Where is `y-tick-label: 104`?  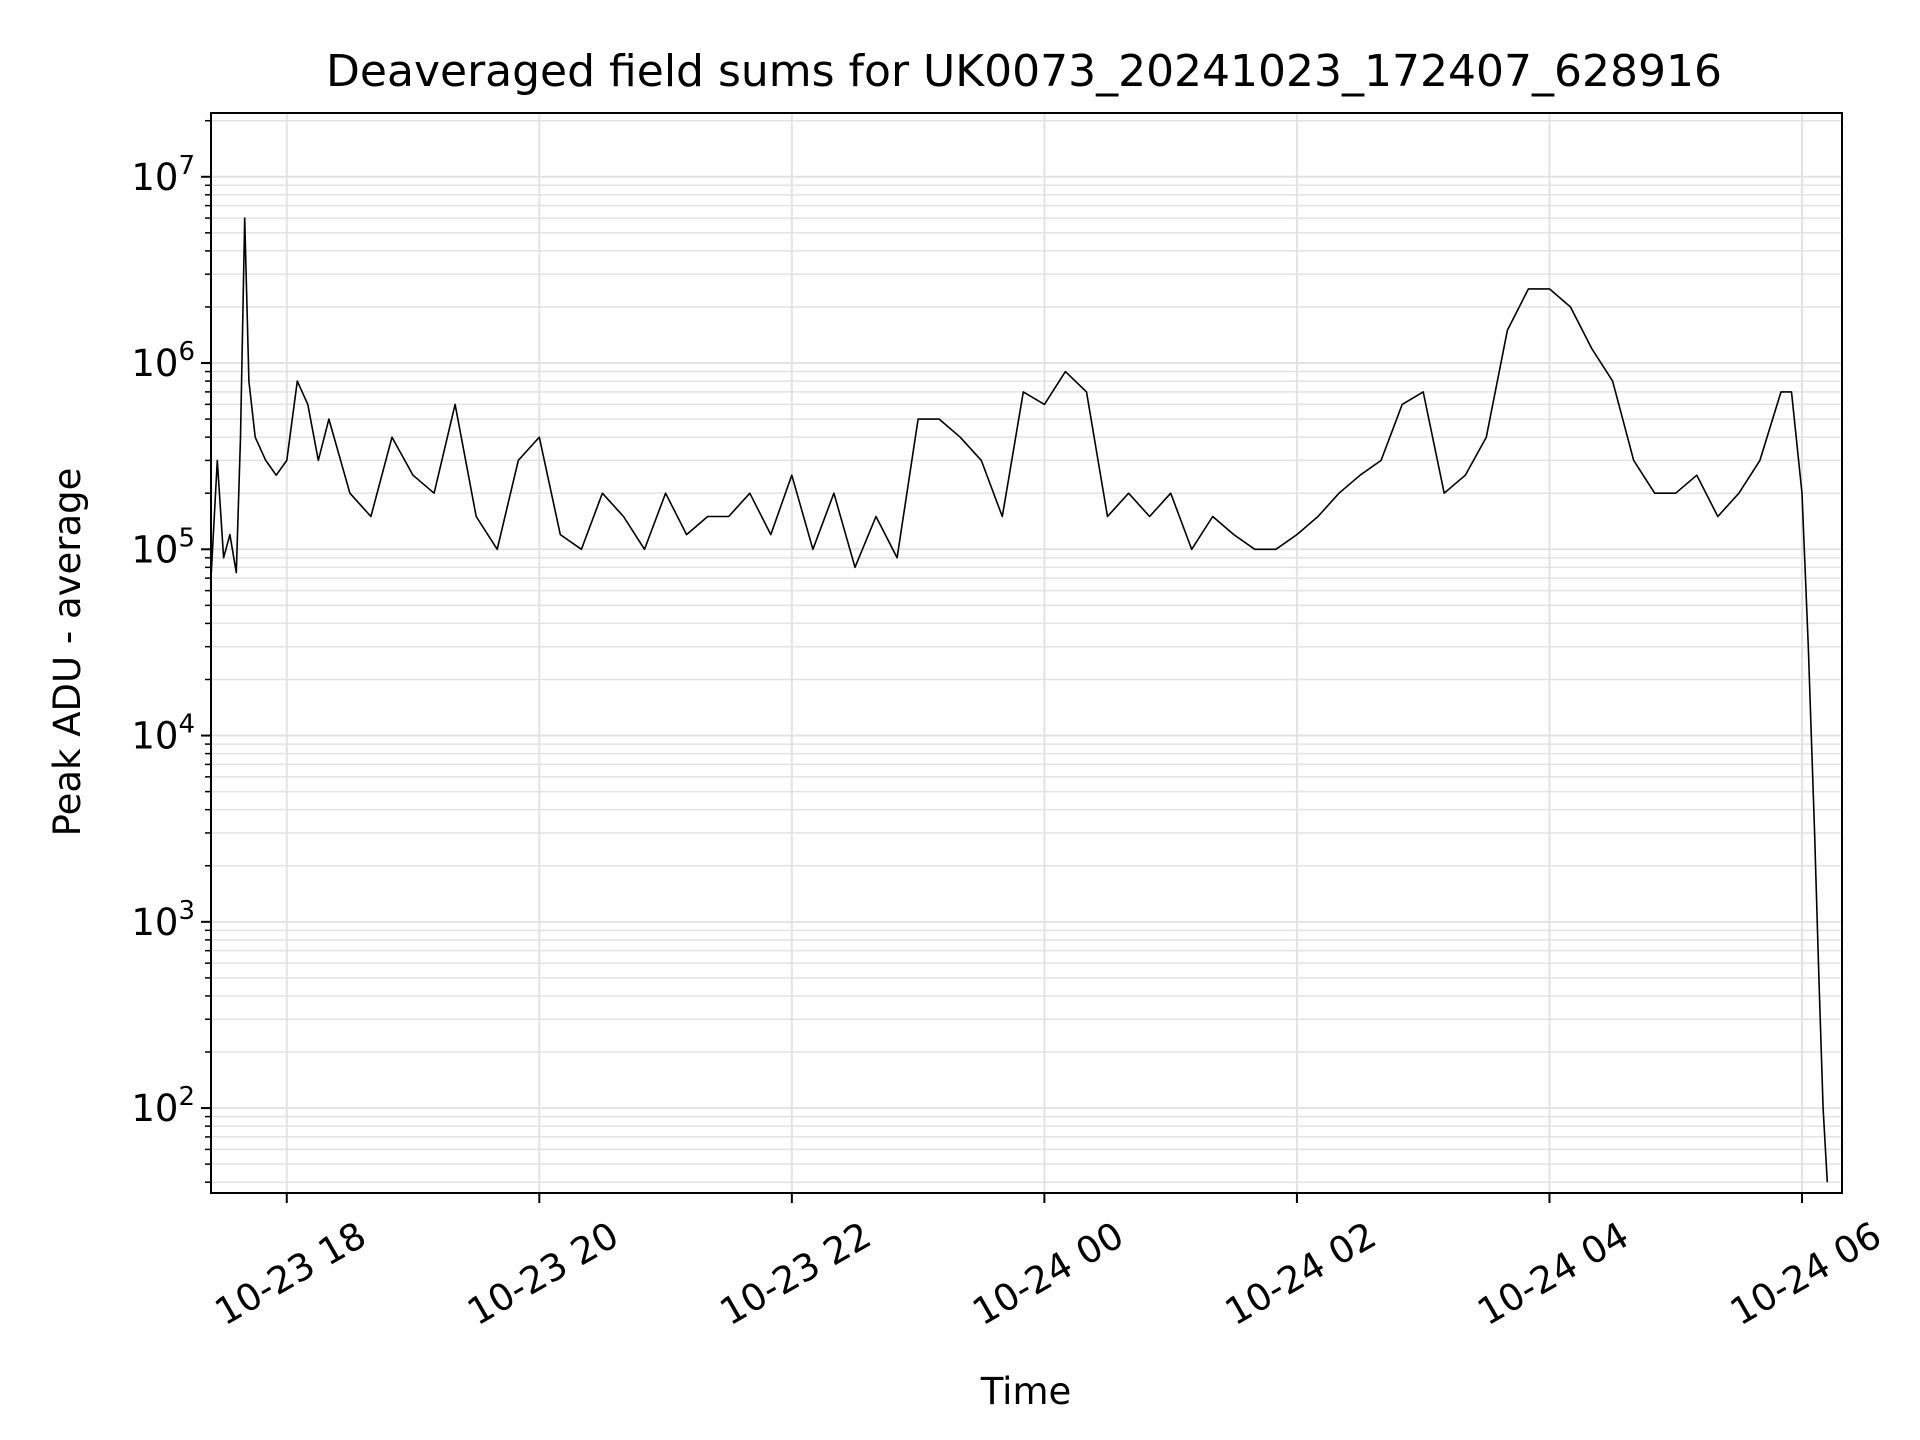
y-tick-label: 104 is located at coordinates (163, 734).